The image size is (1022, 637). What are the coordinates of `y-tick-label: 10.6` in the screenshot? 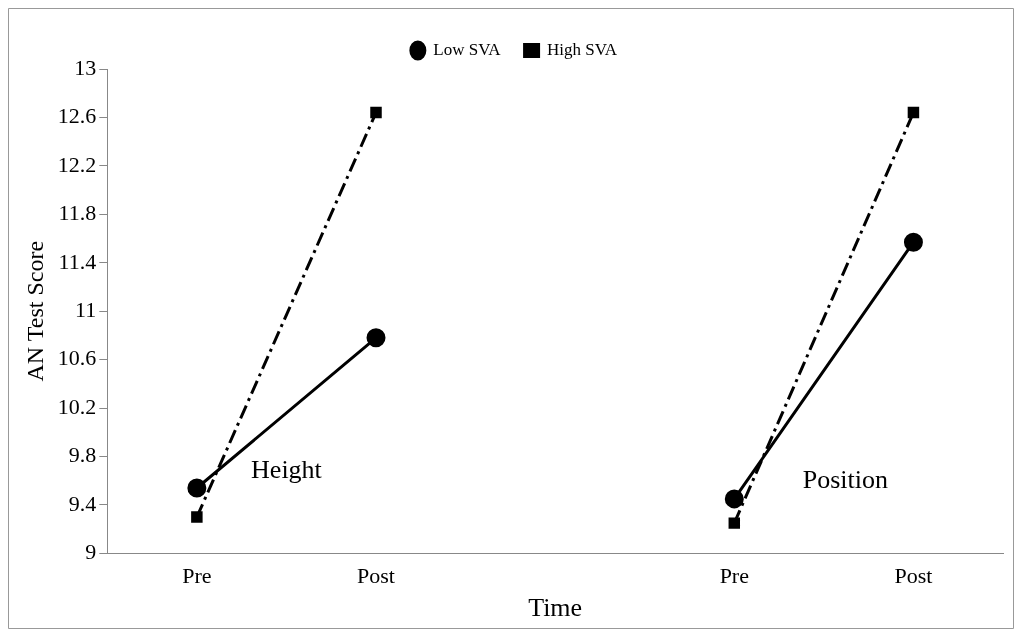 It's located at (77, 358).